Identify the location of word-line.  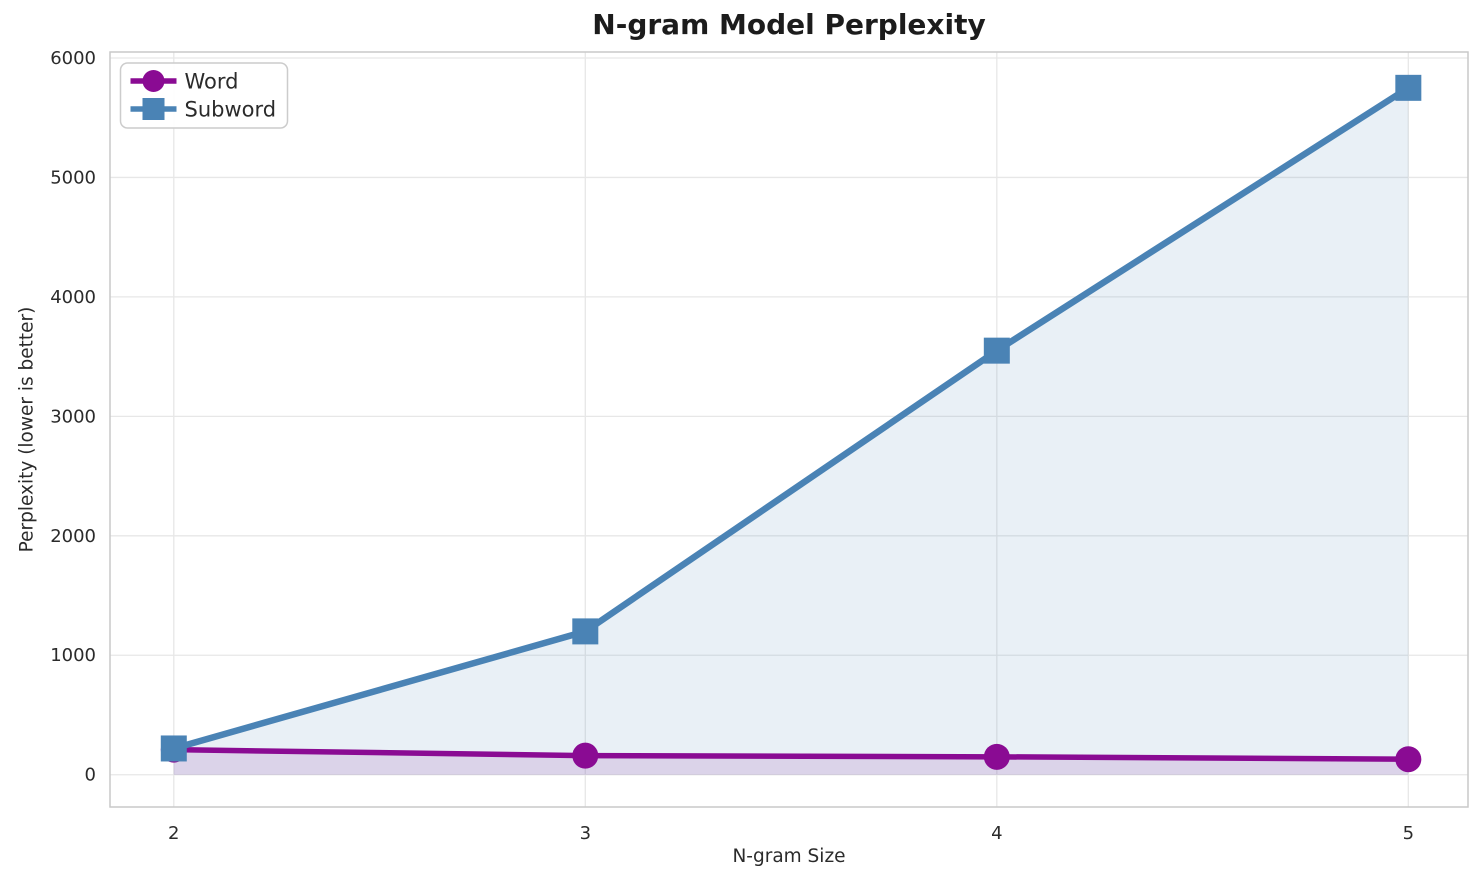
(791, 754).